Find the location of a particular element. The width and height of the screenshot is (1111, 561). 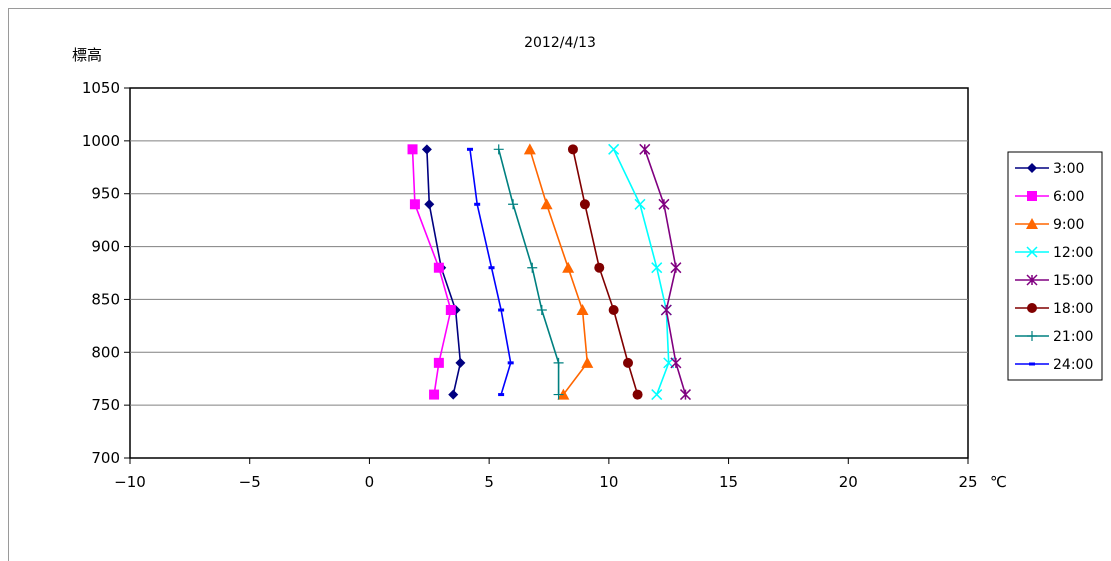

series-6:00 is located at coordinates (431, 272).